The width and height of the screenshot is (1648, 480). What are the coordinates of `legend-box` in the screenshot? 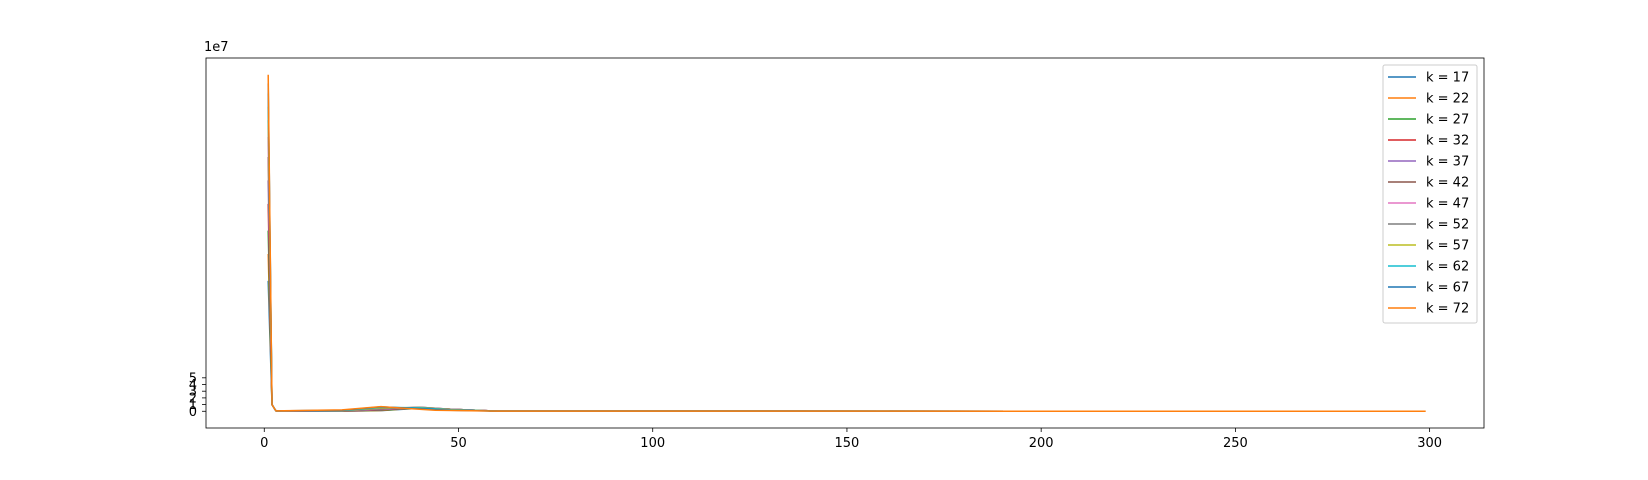 It's located at (1430, 194).